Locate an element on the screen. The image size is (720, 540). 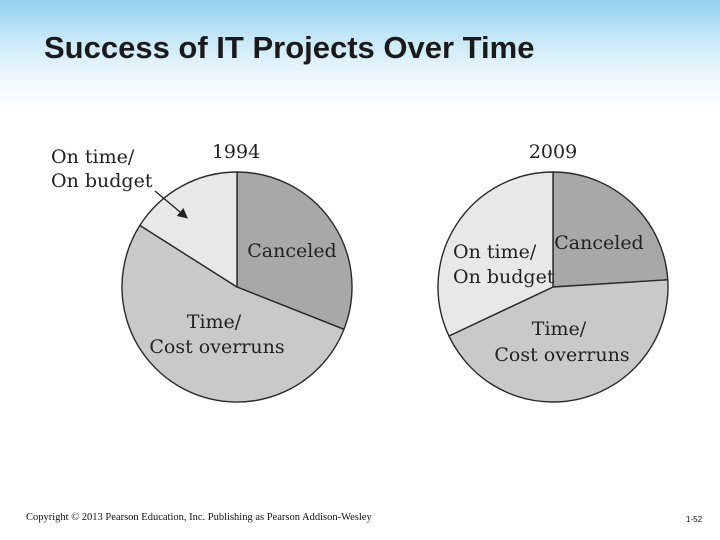
pie-1994-label-canceled: Canceled is located at coordinates (291, 251).